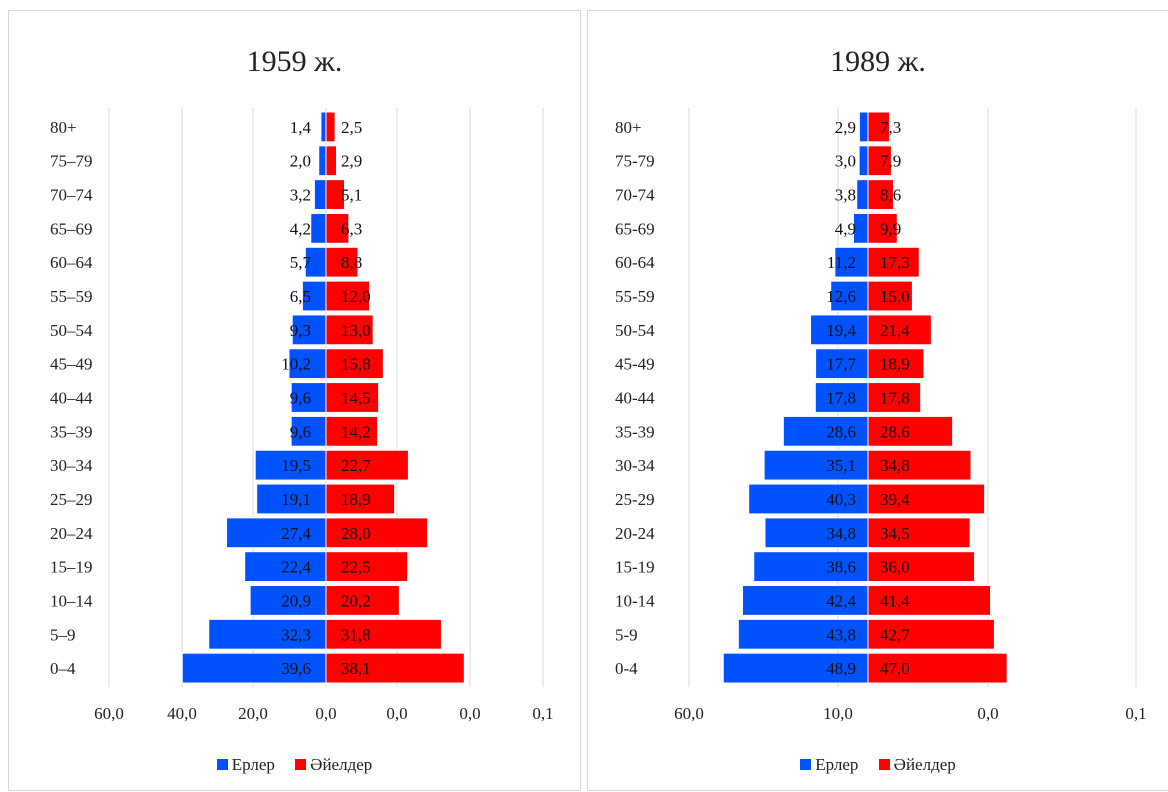  Describe the element at coordinates (63, 127) in the screenshot. I see `y-tick-label: 80+` at that location.